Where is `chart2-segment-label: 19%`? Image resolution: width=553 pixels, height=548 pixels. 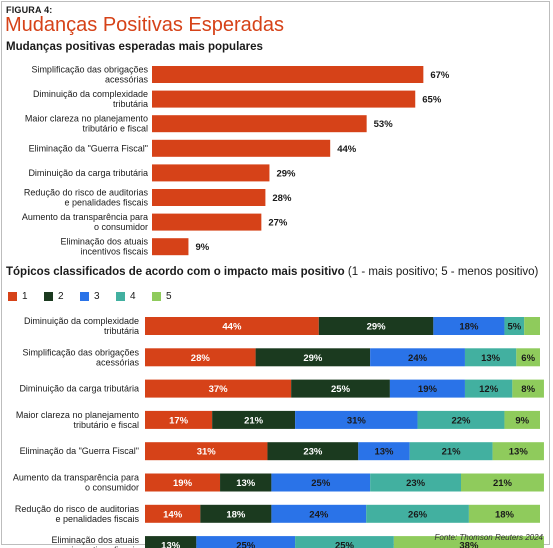
chart2-segment-label: 19% is located at coordinates (183, 483).